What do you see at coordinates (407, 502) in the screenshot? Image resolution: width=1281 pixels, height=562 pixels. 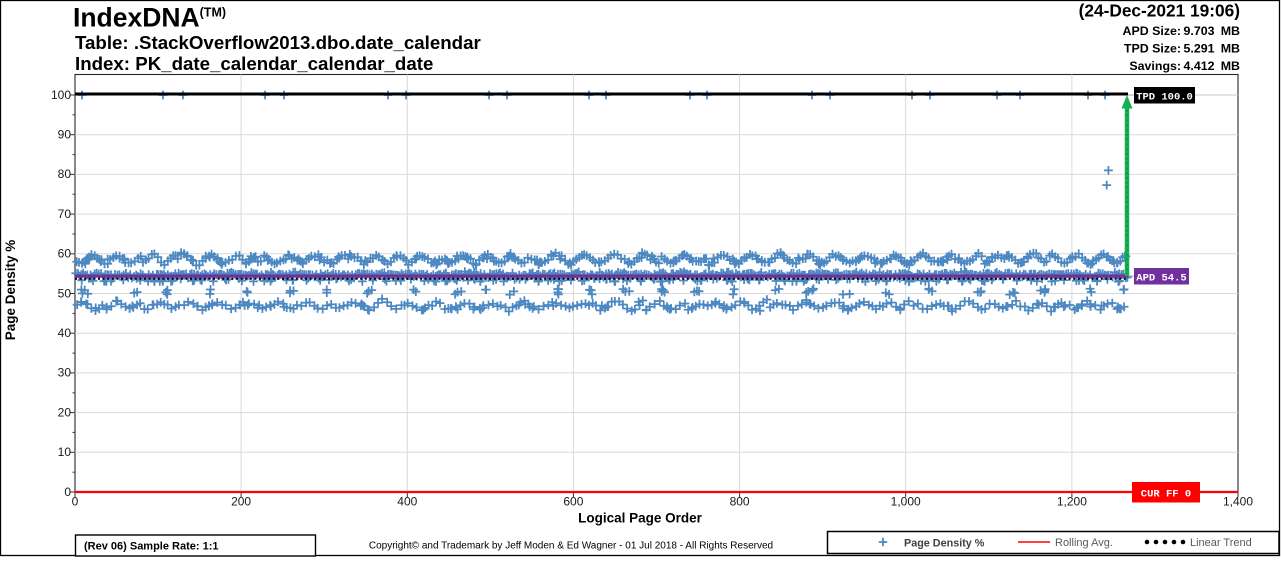 I see `svg-text: 400` at bounding box center [407, 502].